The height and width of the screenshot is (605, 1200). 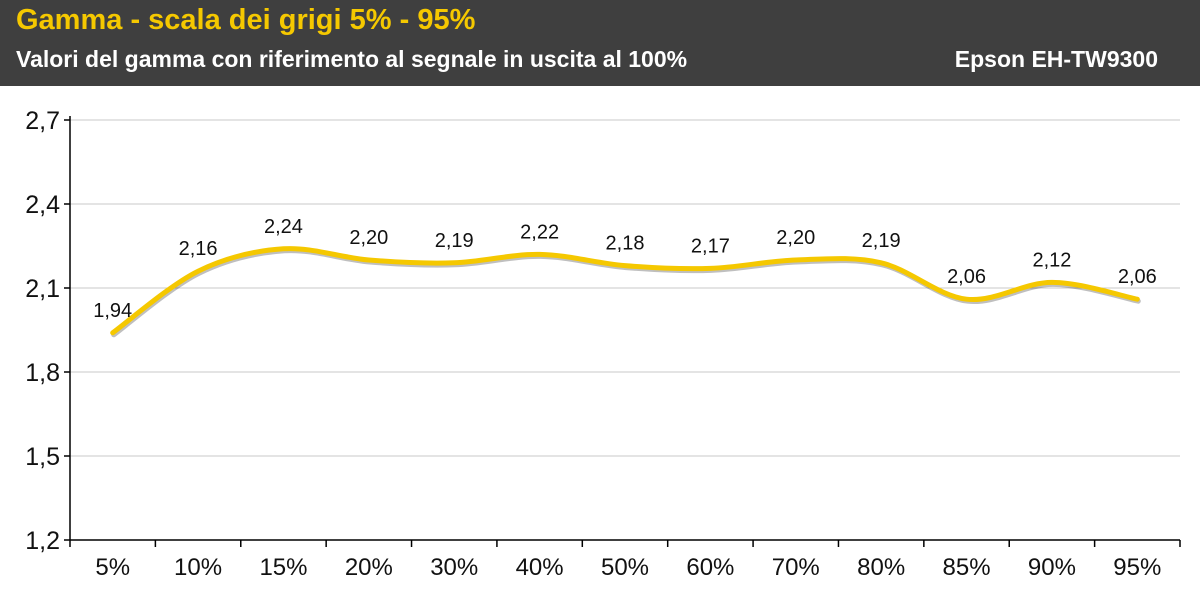 What do you see at coordinates (42, 289) in the screenshot?
I see `y-tick-label: 2,1` at bounding box center [42, 289].